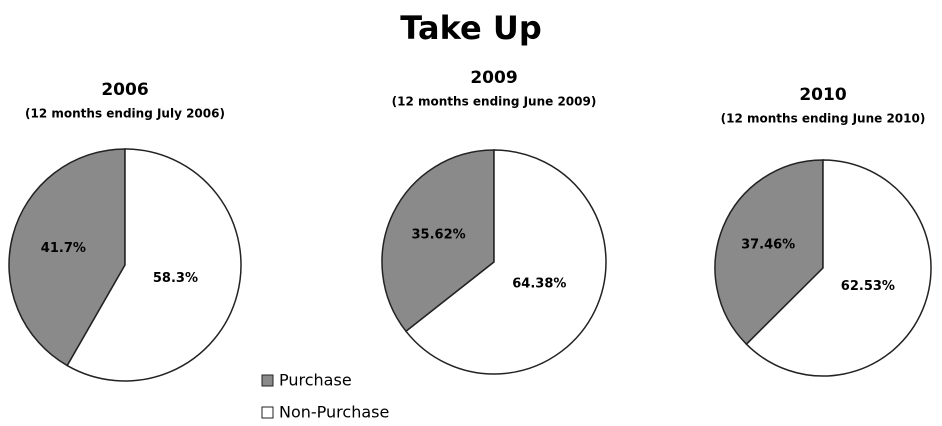 The image size is (942, 426). I want to click on main-title: Take Up, so click(470, 28).